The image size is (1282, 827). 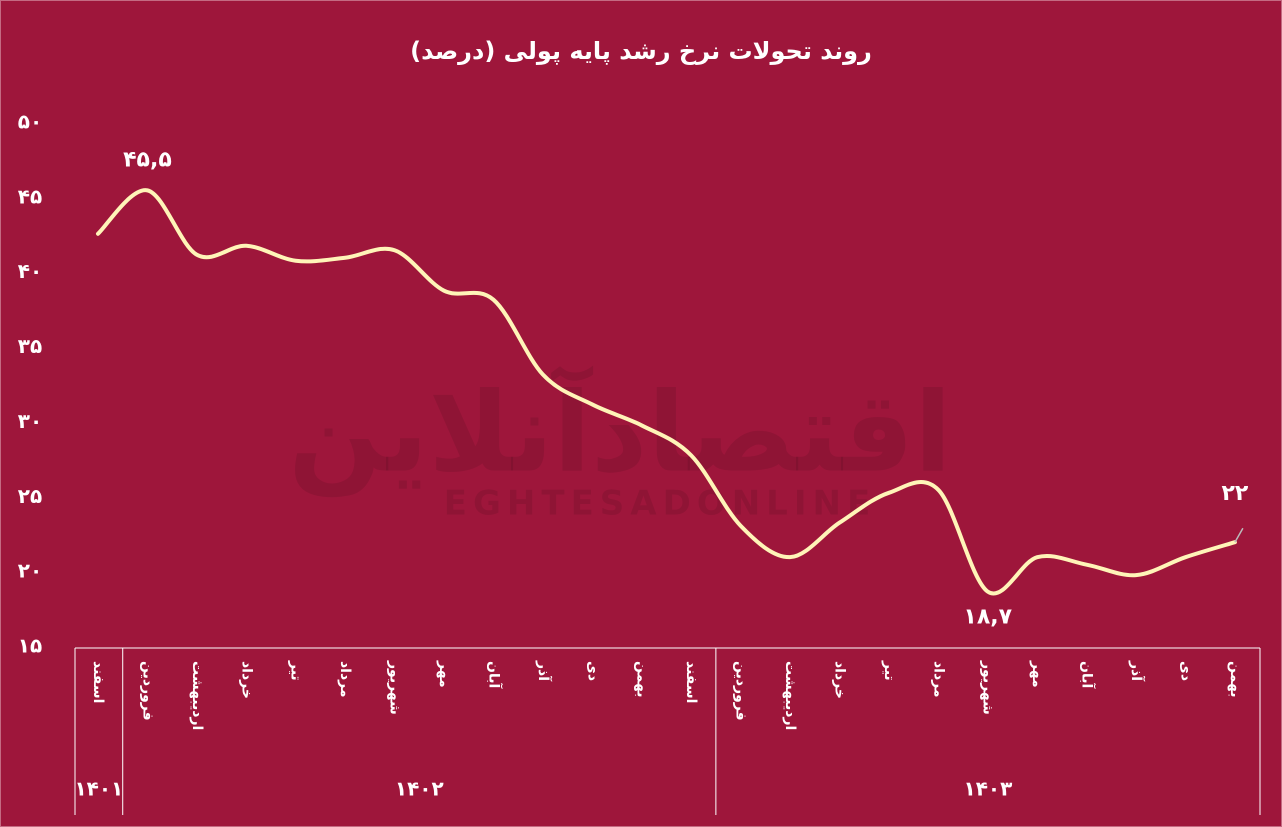 I want to click on data-label: ۲۲, so click(x=1234, y=493).